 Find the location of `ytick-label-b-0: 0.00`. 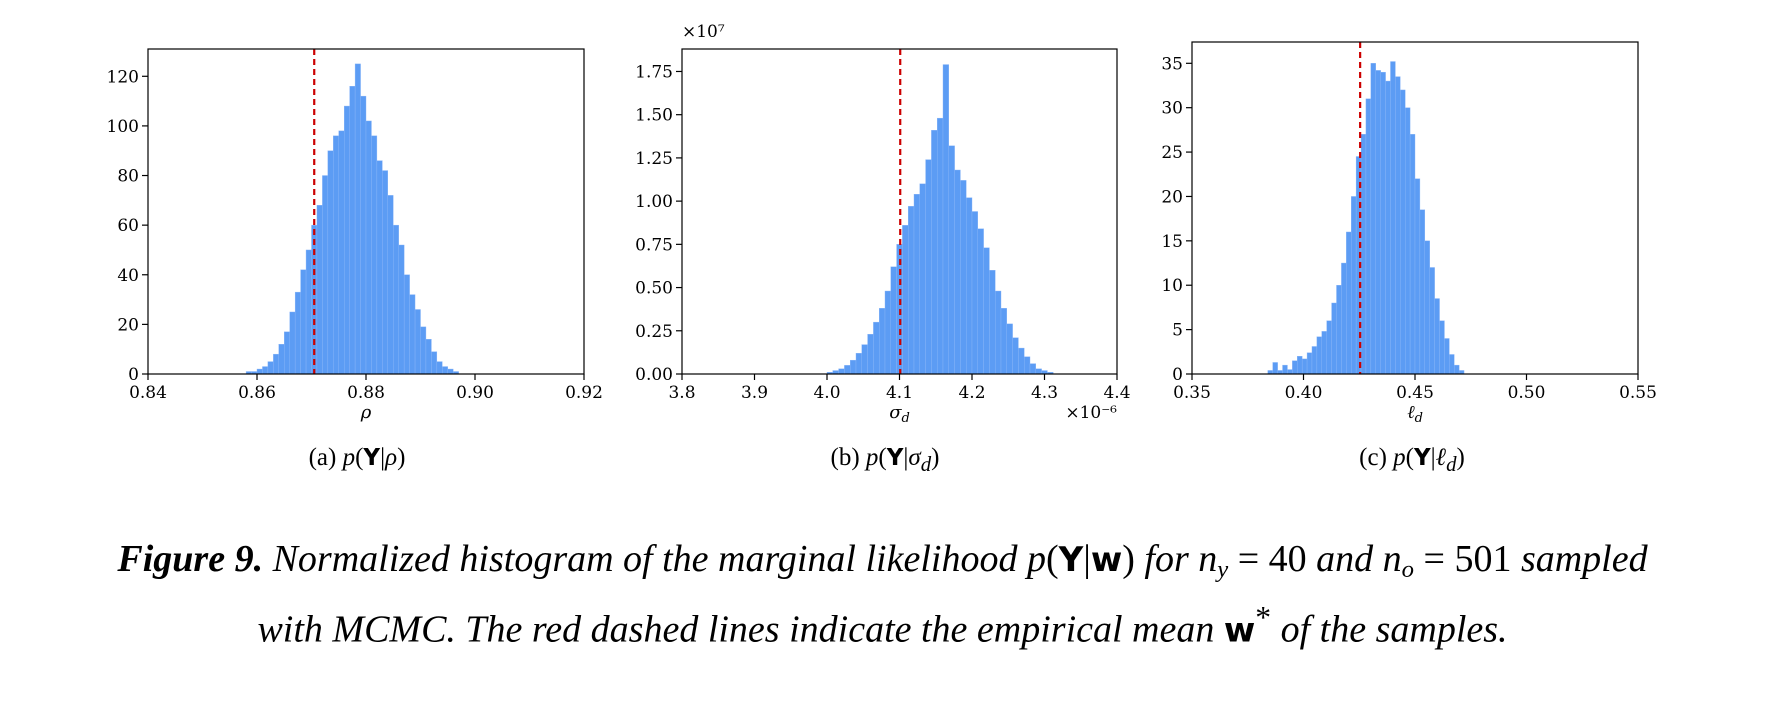

ytick-label-b-0: 0.00 is located at coordinates (654, 375).